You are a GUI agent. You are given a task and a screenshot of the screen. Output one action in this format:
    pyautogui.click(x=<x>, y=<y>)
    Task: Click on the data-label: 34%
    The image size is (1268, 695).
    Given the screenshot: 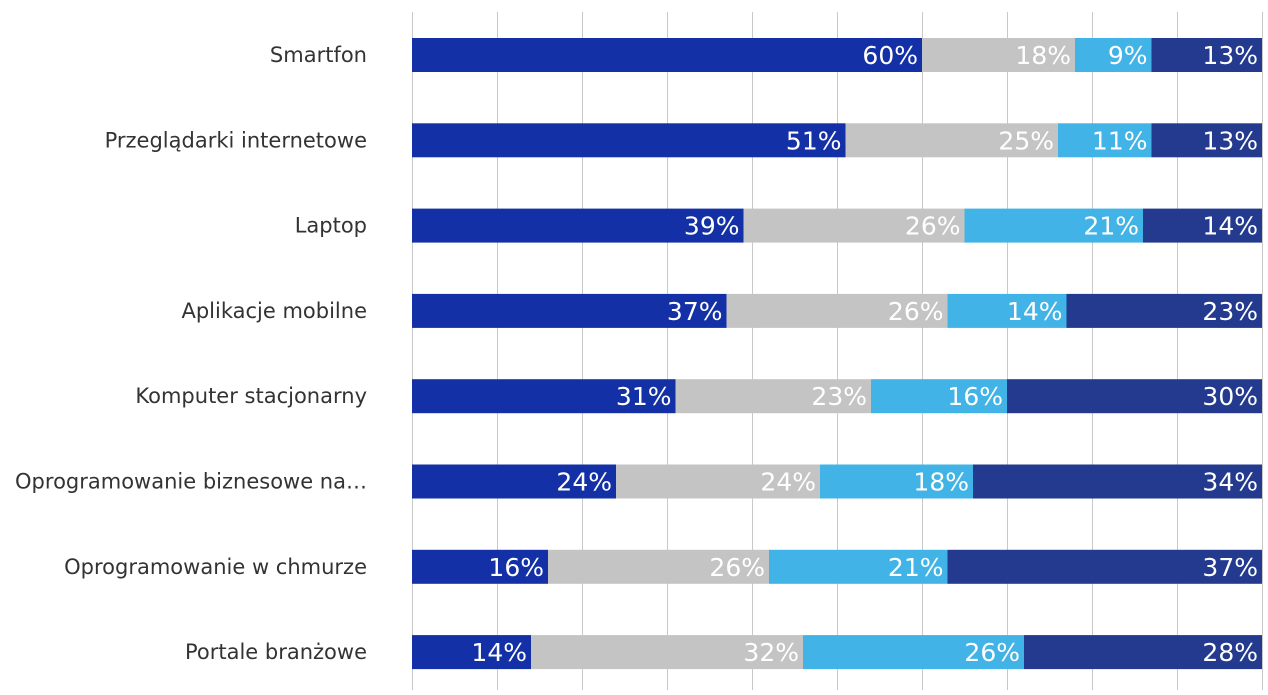 What is the action you would take?
    pyautogui.click(x=1230, y=482)
    